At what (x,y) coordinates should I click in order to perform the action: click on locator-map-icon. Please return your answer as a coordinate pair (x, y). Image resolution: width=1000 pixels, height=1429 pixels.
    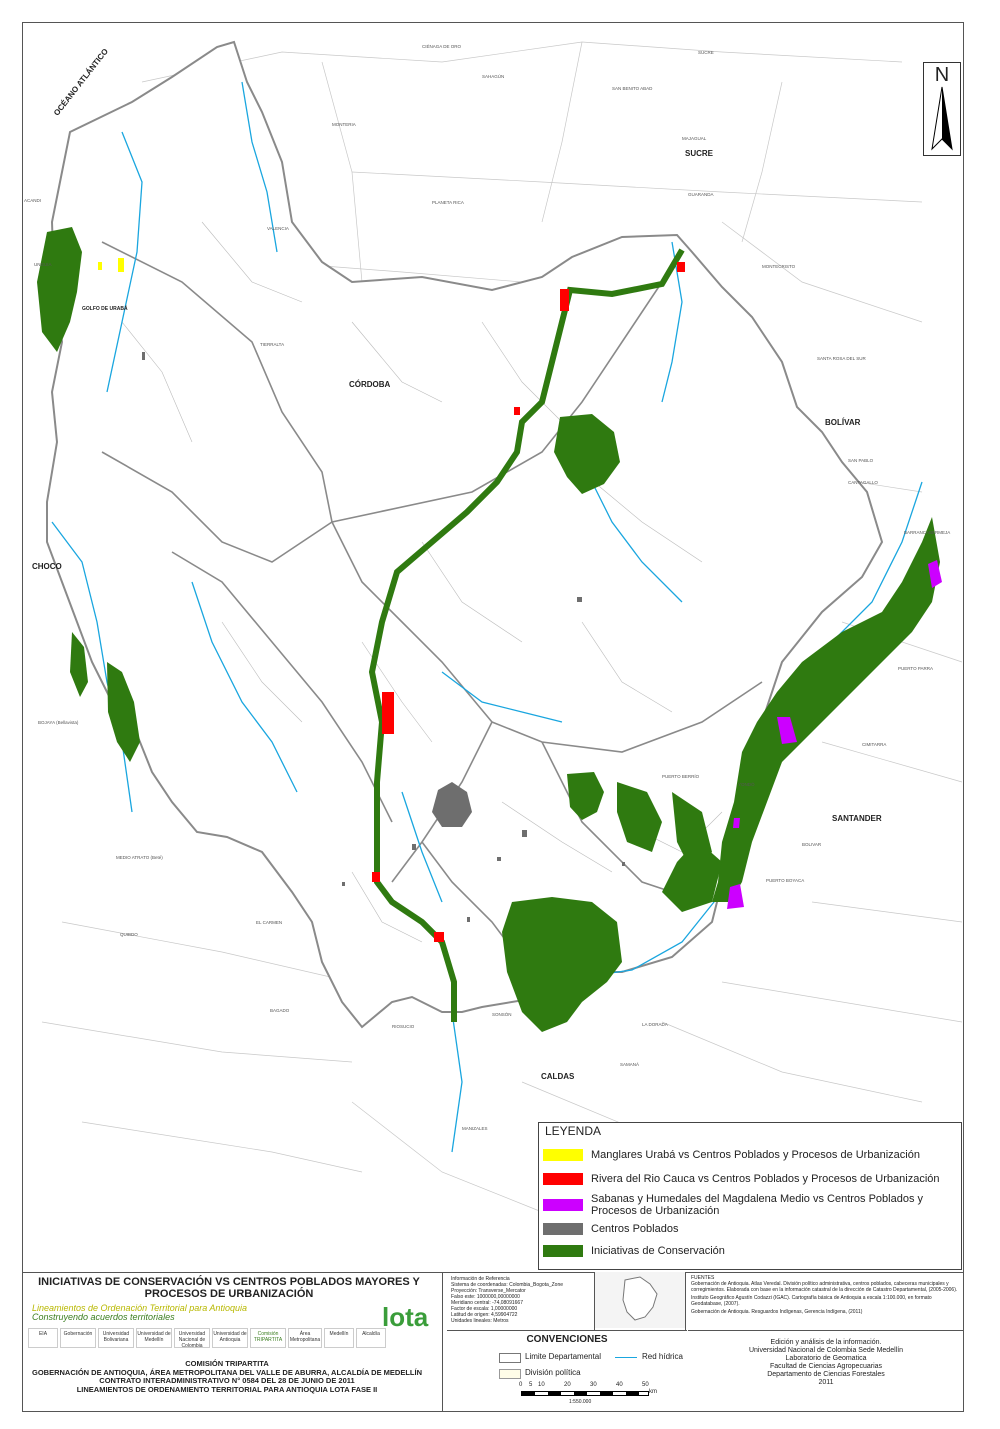
    Looking at the image, I should click on (640, 1300).